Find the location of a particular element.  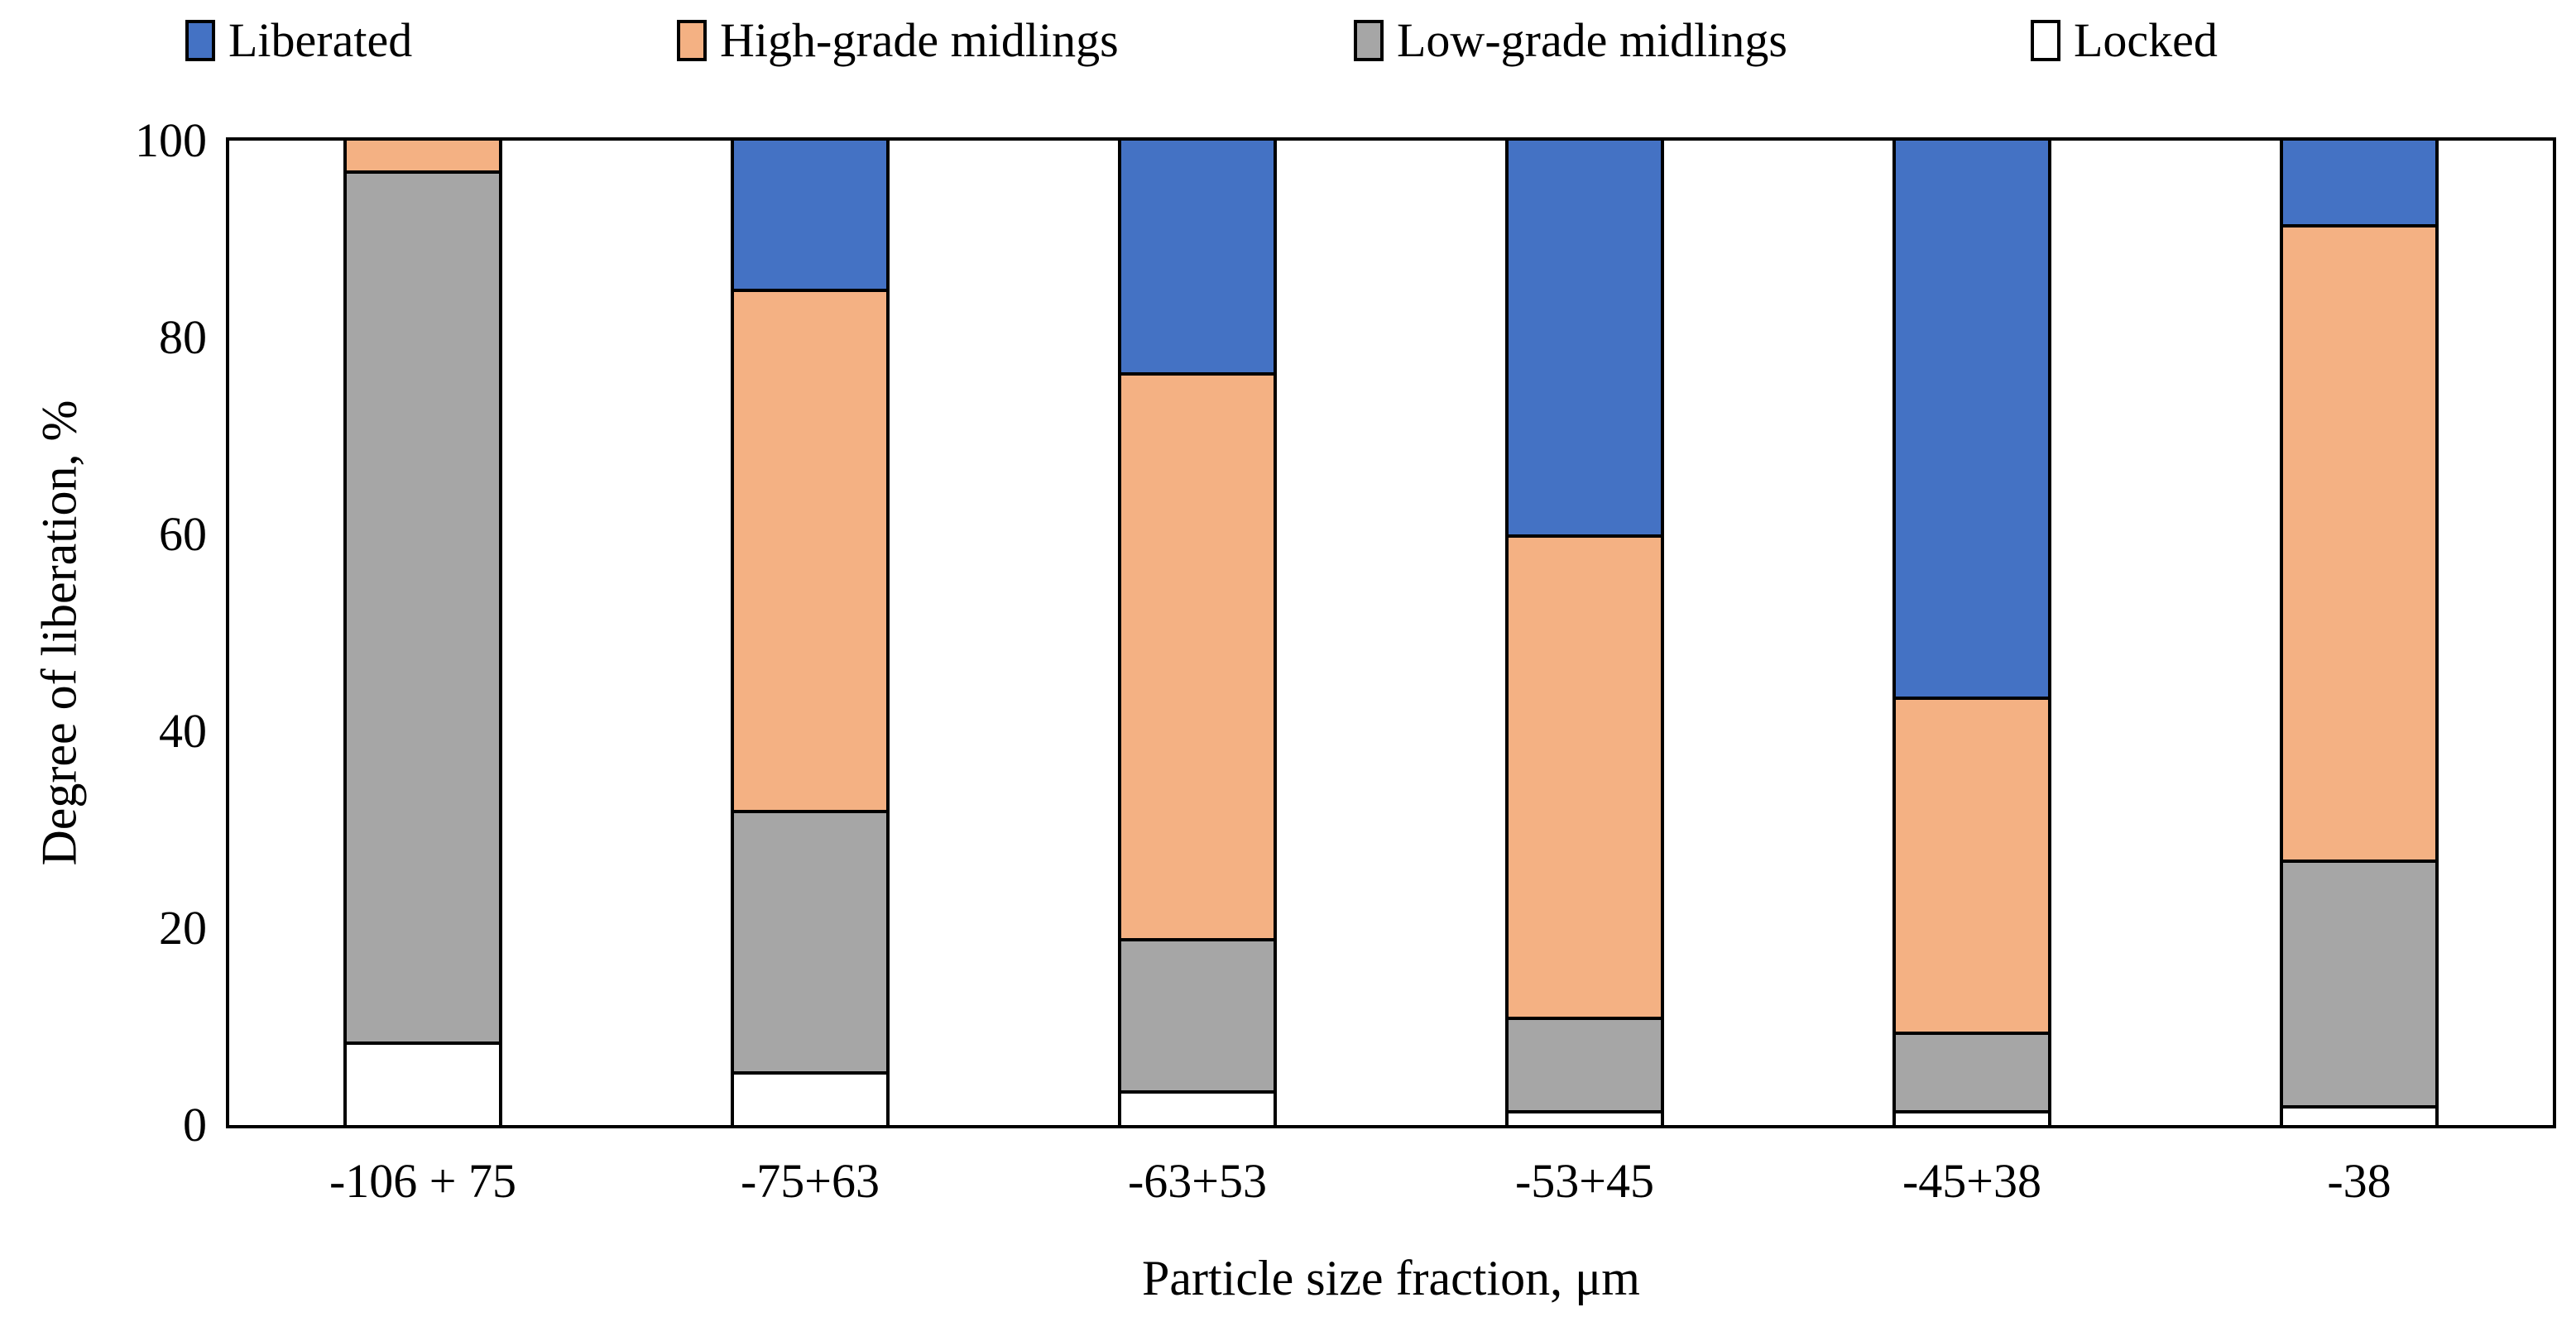

legend-label: Liberated is located at coordinates (321, 40).